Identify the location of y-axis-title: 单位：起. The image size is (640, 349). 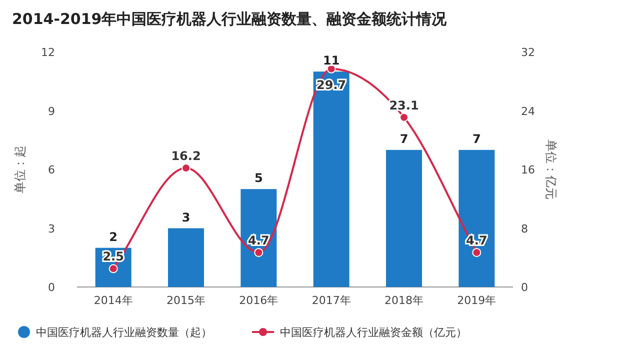
(20, 170).